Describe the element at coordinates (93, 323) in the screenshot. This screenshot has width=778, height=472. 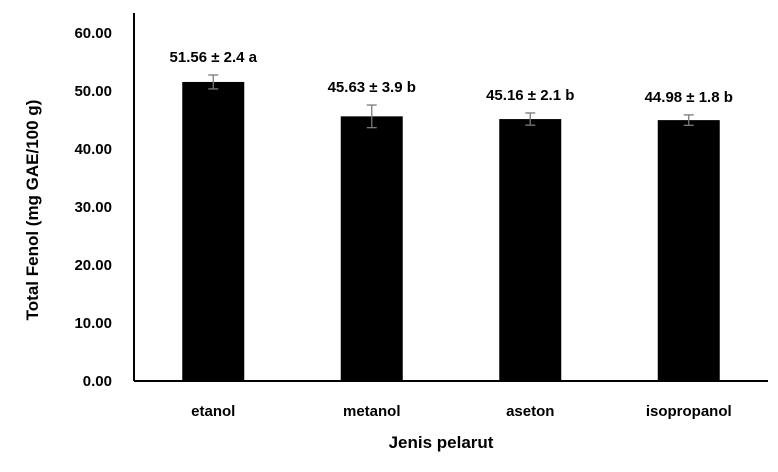
I see `y-tick-label: 10.00` at that location.